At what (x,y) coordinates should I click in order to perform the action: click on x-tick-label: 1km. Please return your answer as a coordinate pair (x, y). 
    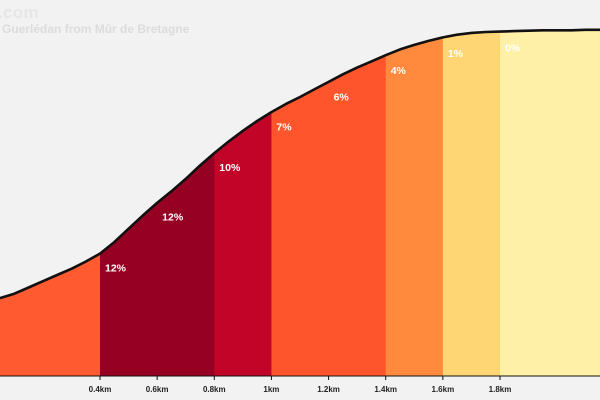
    Looking at the image, I should click on (271, 389).